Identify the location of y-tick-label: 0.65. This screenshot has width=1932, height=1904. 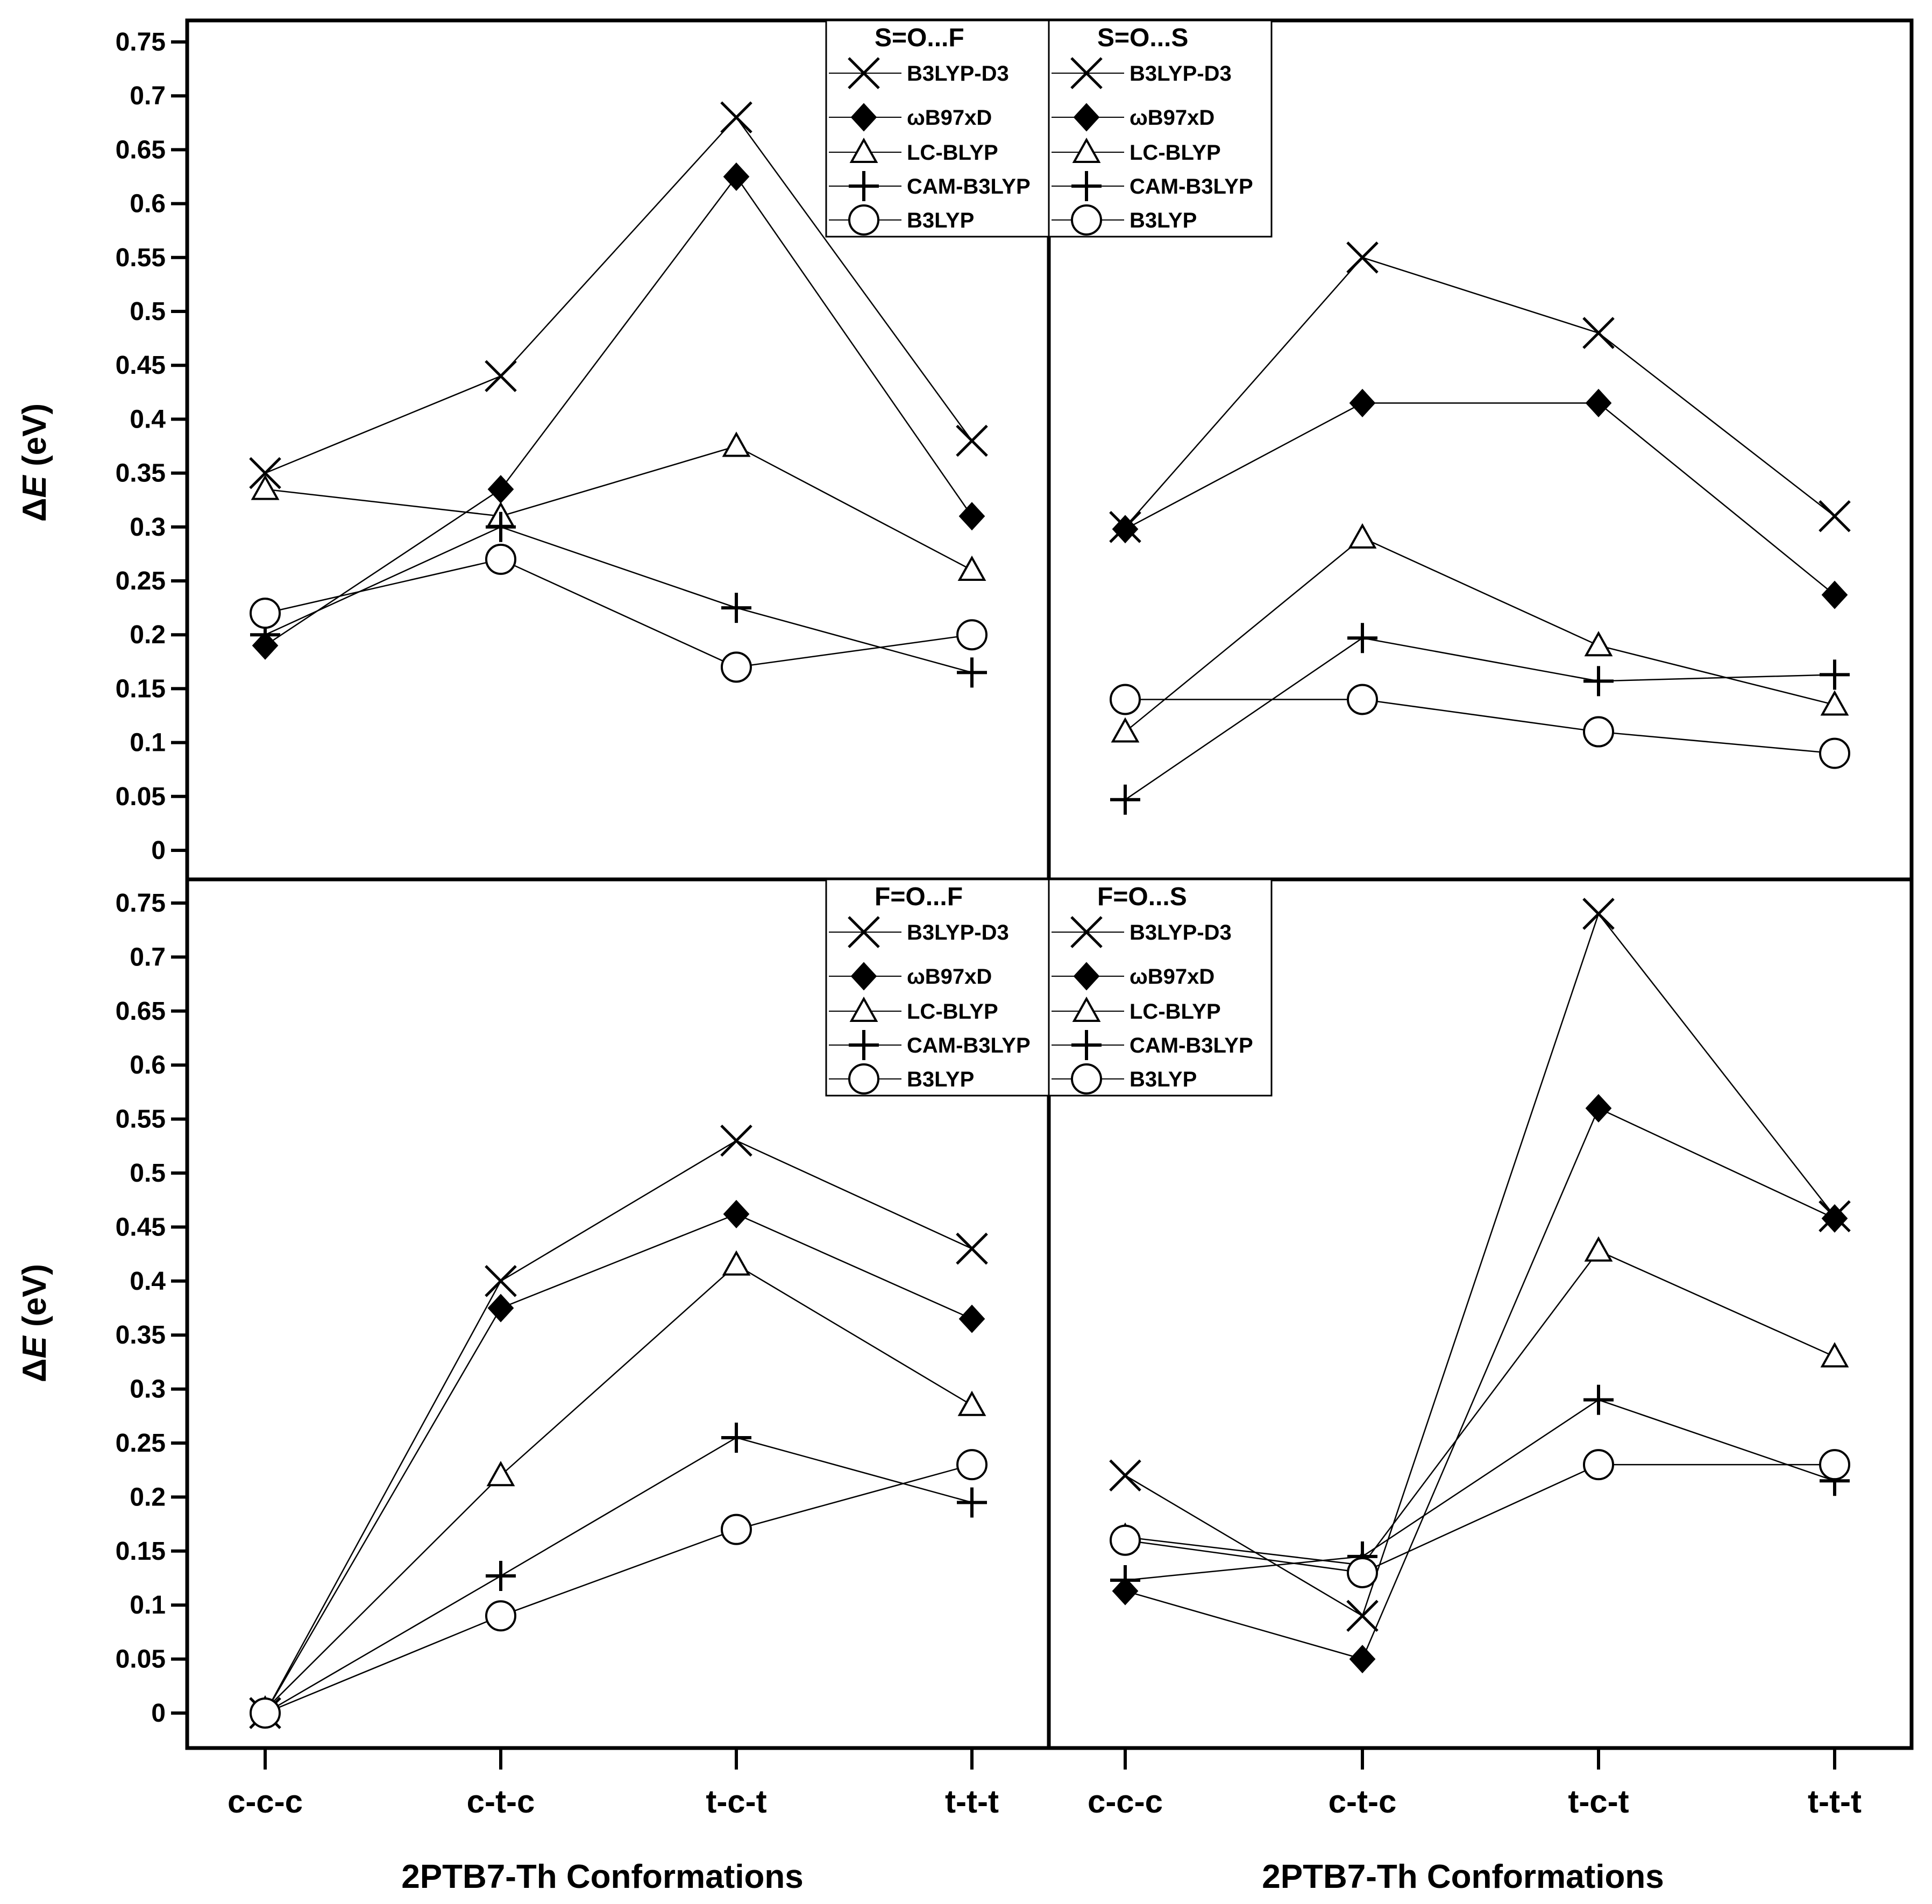
(141, 1011).